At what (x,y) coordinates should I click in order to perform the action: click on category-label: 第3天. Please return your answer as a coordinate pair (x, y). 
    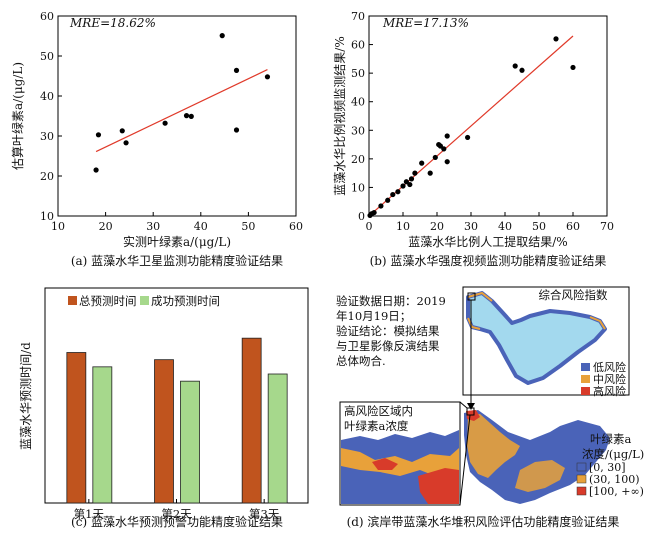
    Looking at the image, I should click on (264, 514).